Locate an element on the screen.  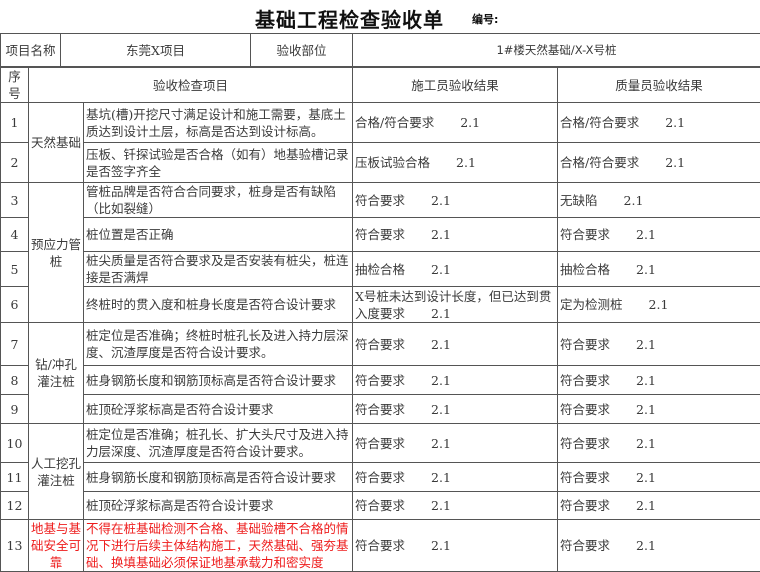
quality-result: 定为检测桩 2.1 is located at coordinates (659, 305).